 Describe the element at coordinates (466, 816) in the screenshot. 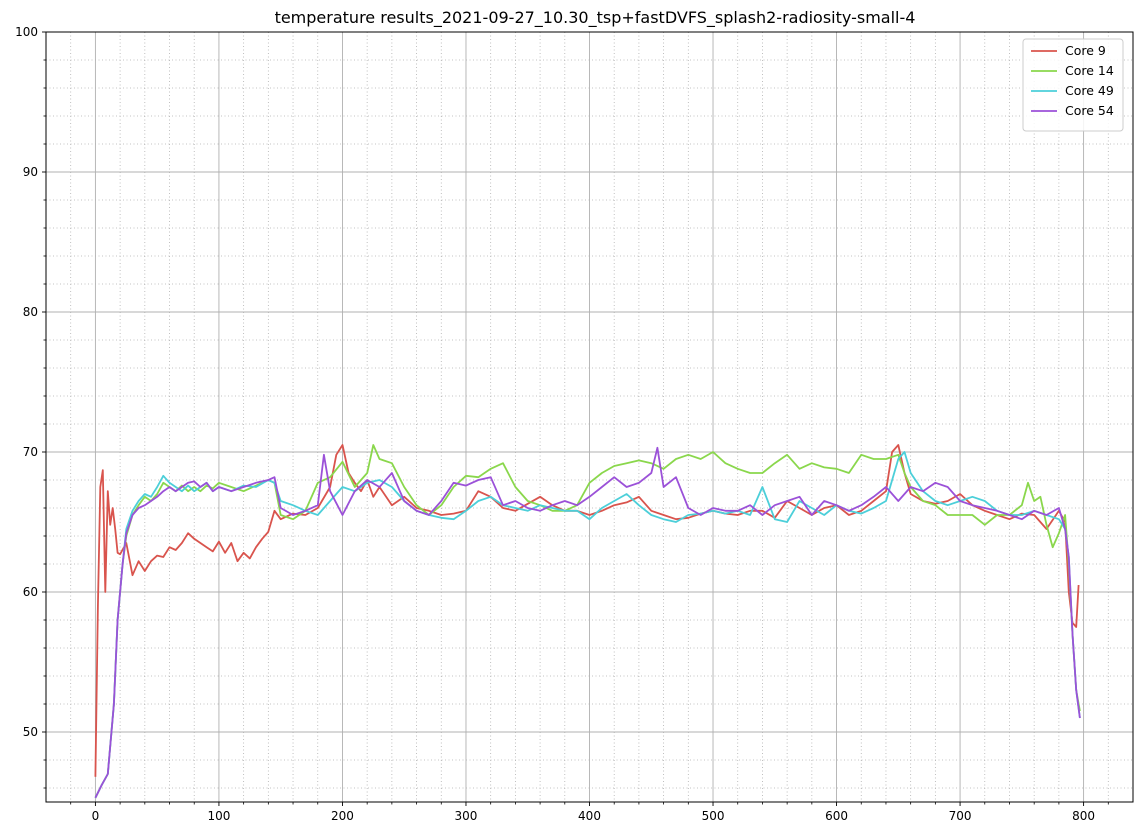

I see `x-tick-label: 300` at that location.